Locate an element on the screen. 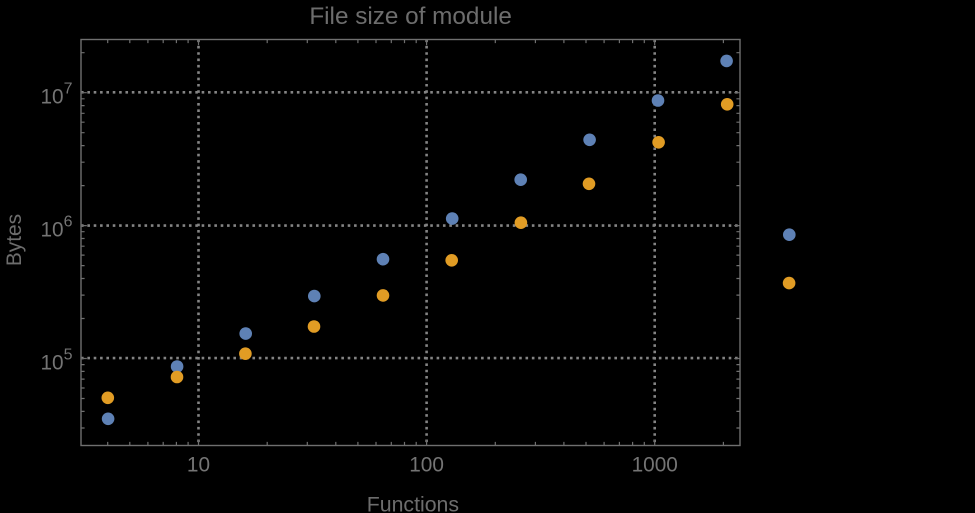  svg-text: Bytes is located at coordinates (14, 240).